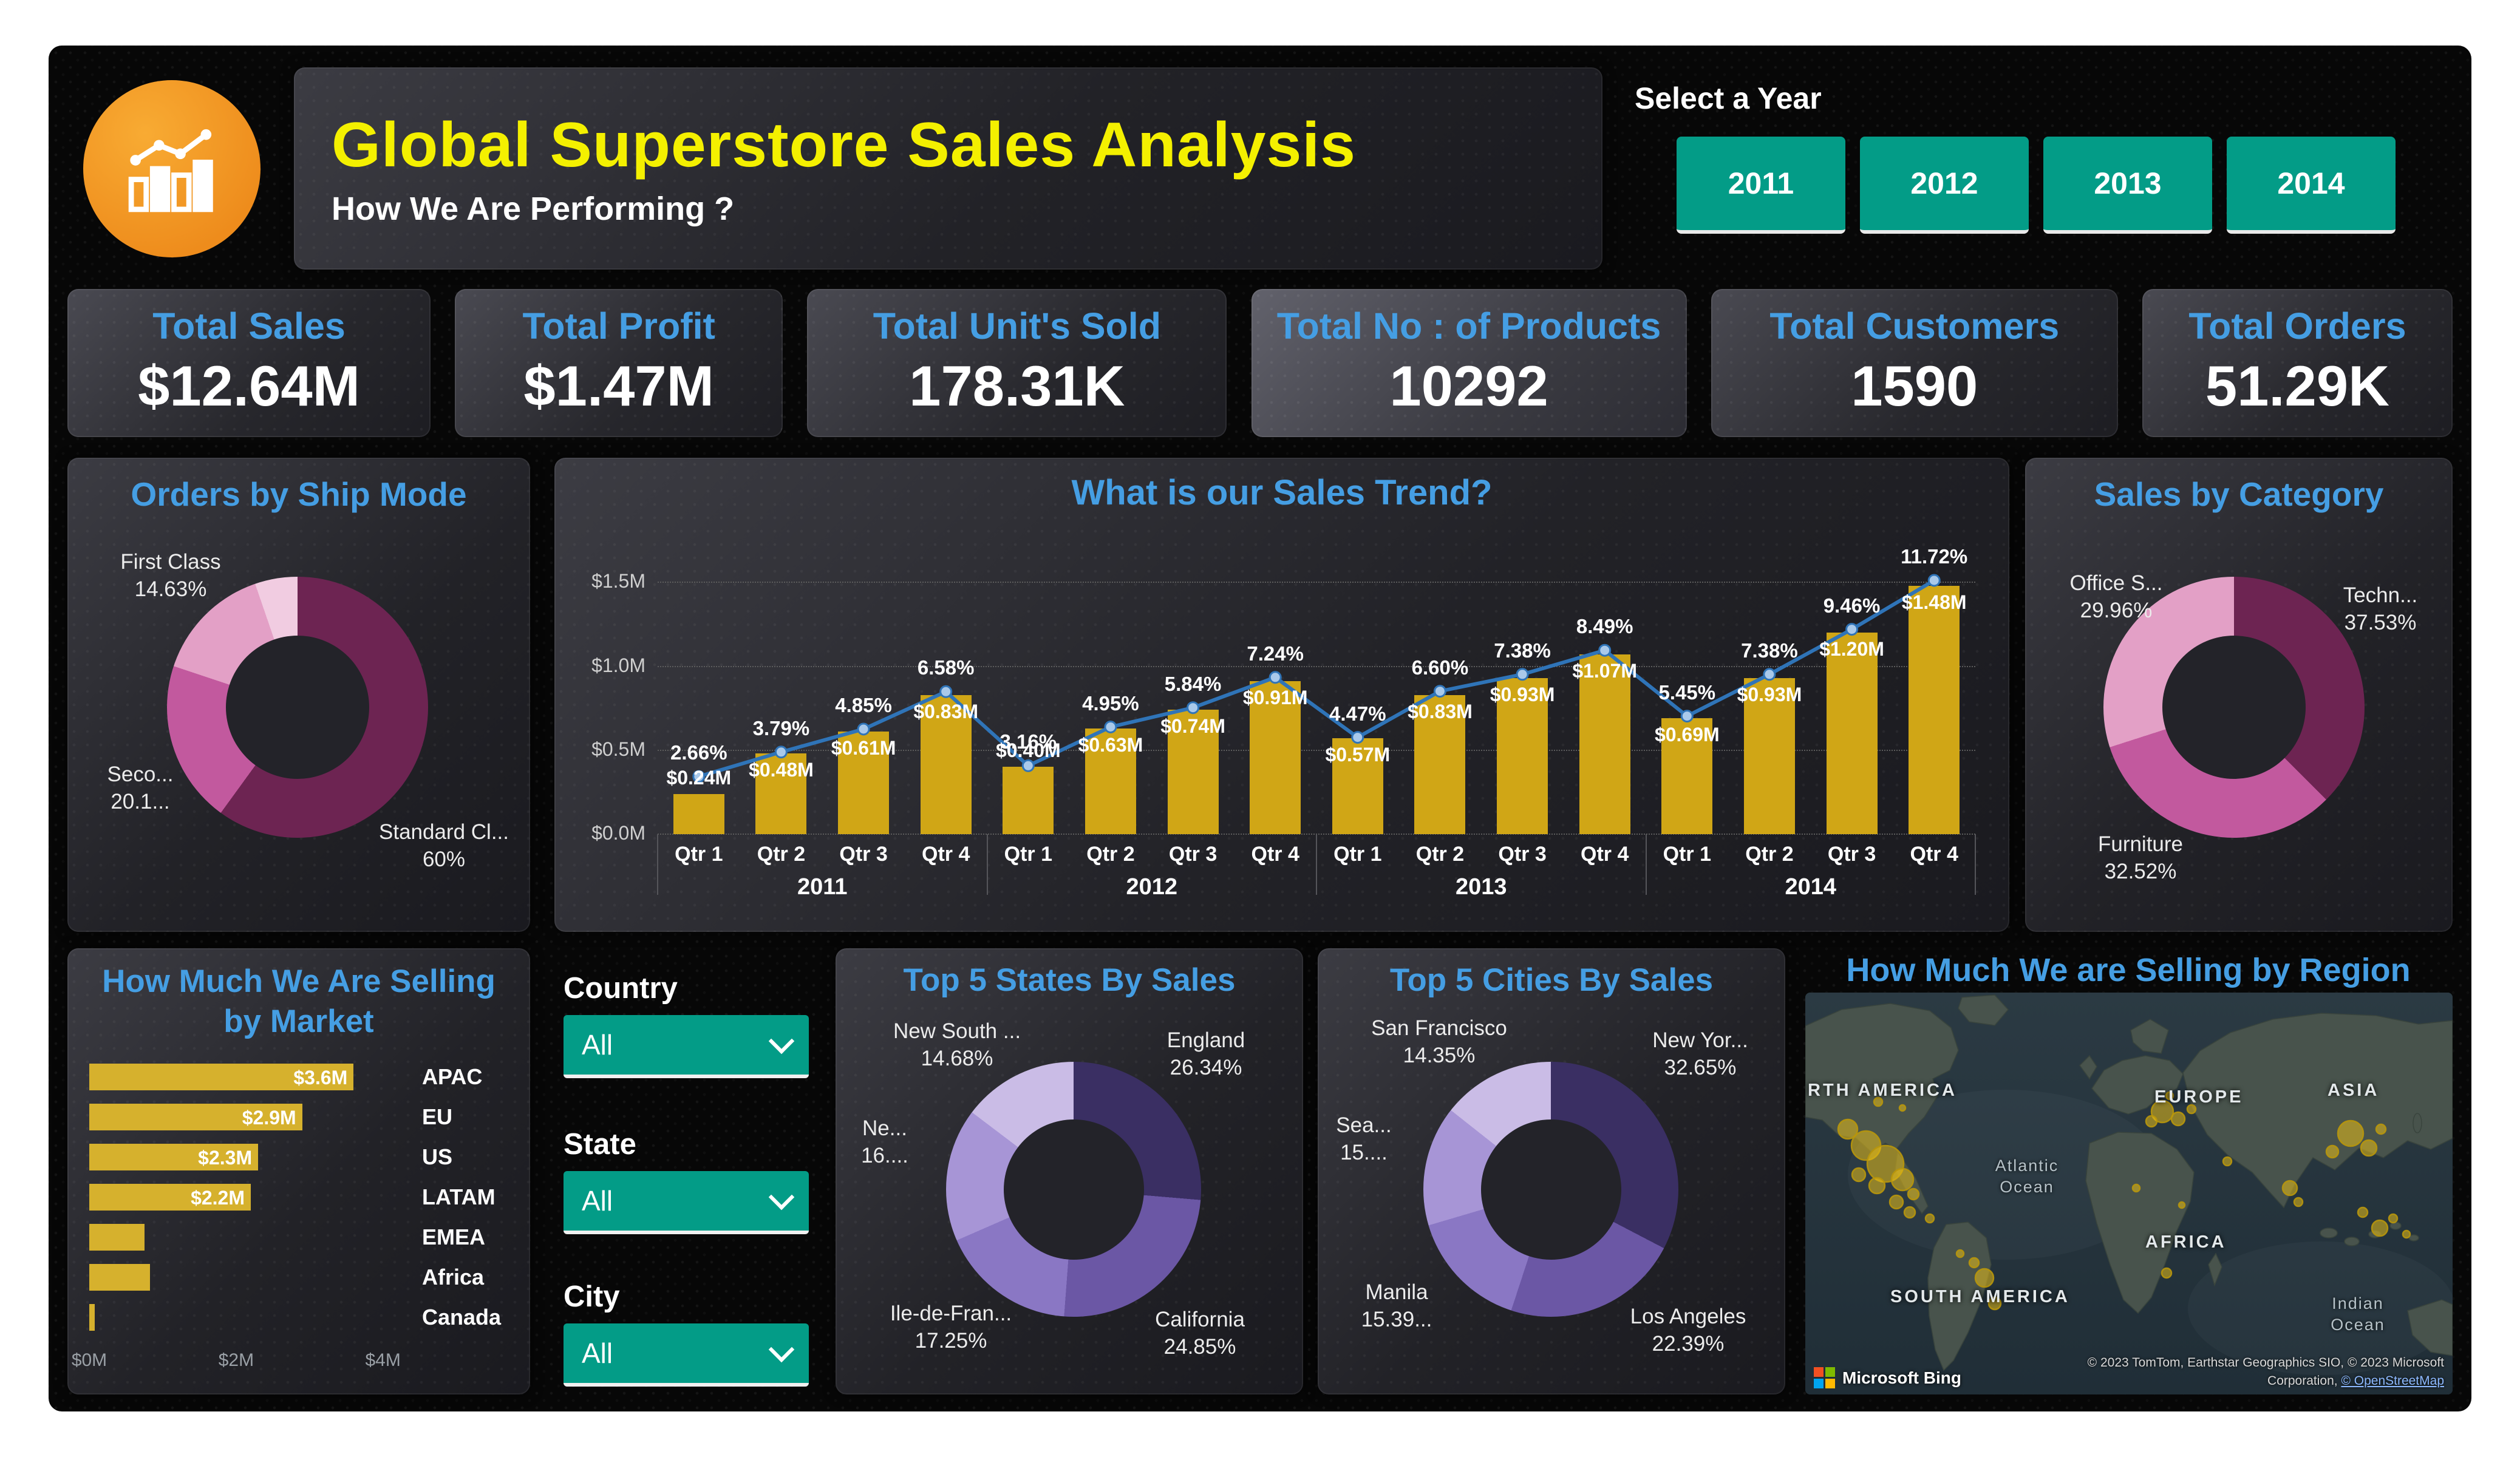 The image size is (2520, 1457). I want to click on market-category-label: EU, so click(437, 1116).